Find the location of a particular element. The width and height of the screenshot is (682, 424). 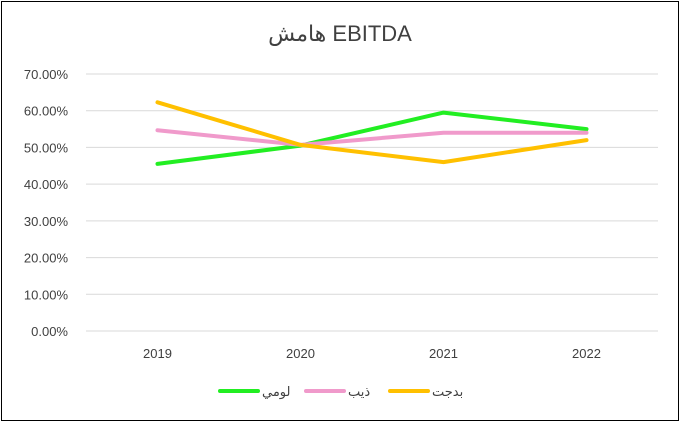

legend-label: لومي is located at coordinates (276, 392).